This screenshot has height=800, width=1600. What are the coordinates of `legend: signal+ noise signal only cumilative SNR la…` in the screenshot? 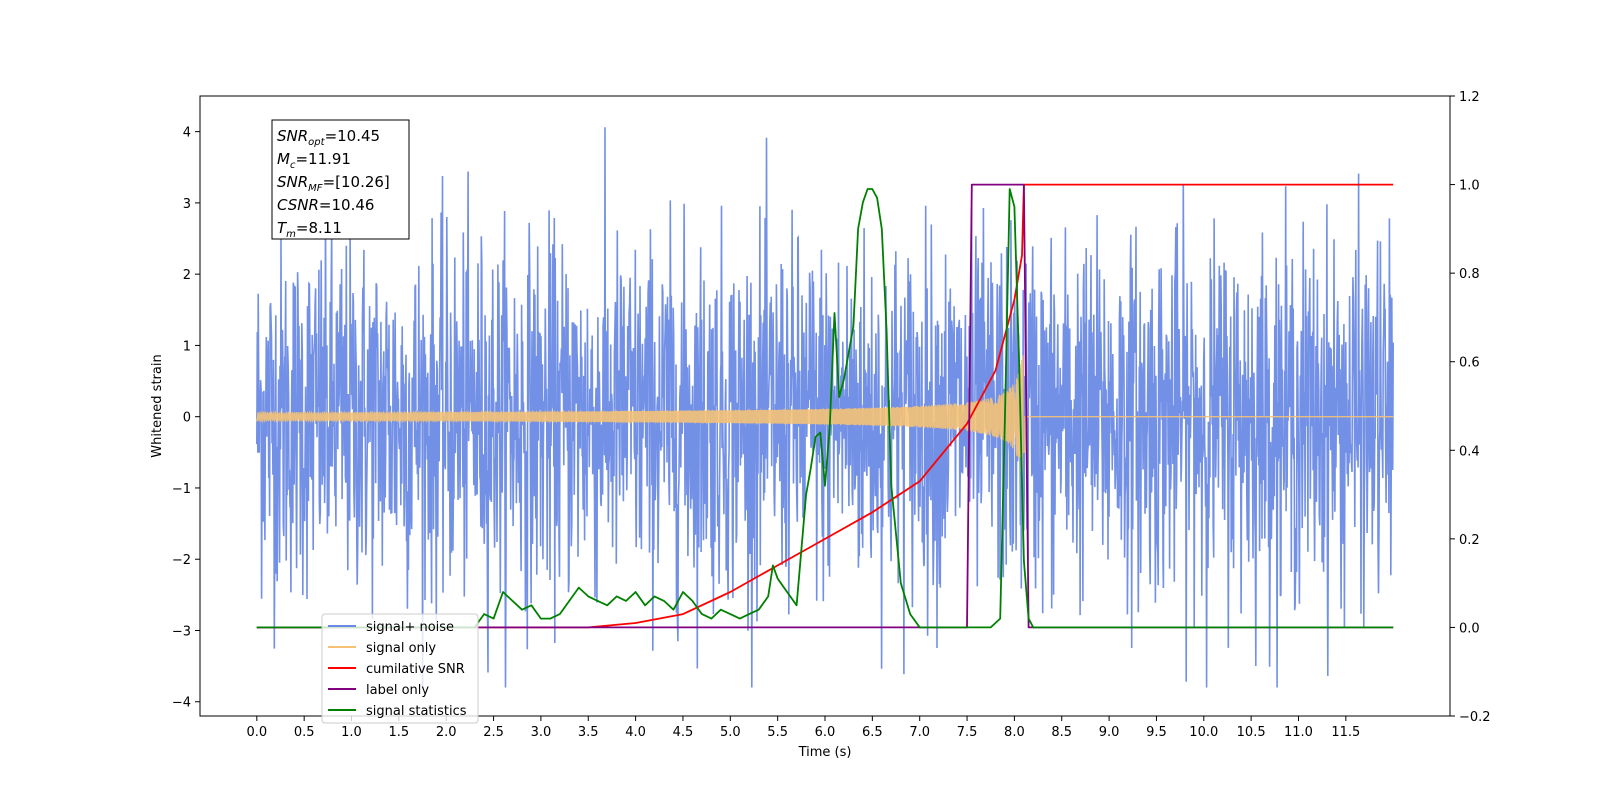 It's located at (400, 668).